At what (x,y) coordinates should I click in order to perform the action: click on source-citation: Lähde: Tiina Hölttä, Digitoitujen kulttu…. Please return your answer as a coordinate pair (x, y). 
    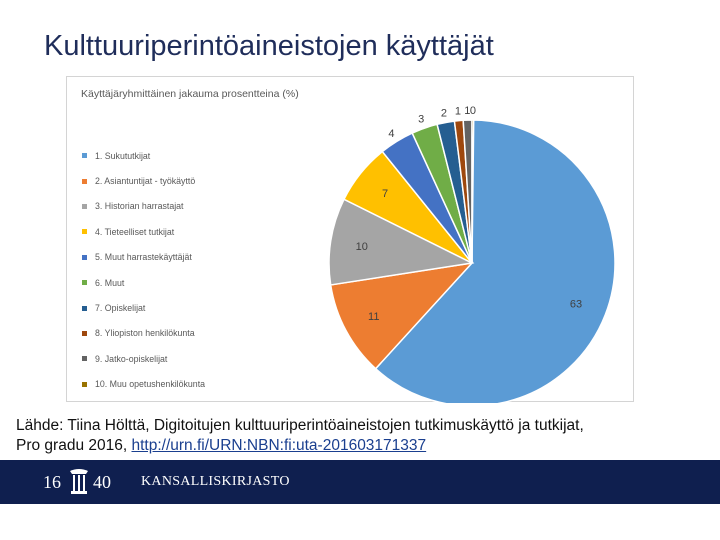
    Looking at the image, I should click on (361, 436).